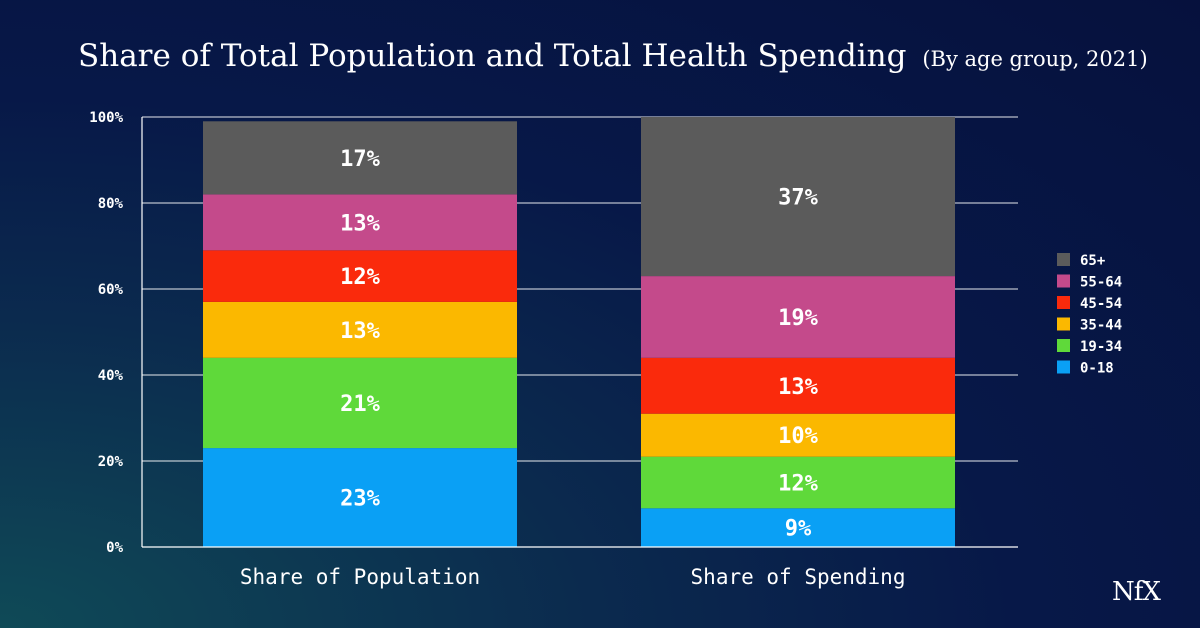 This screenshot has height=628, width=1200. Describe the element at coordinates (114, 548) in the screenshot. I see `y-tick-label: 0%` at that location.